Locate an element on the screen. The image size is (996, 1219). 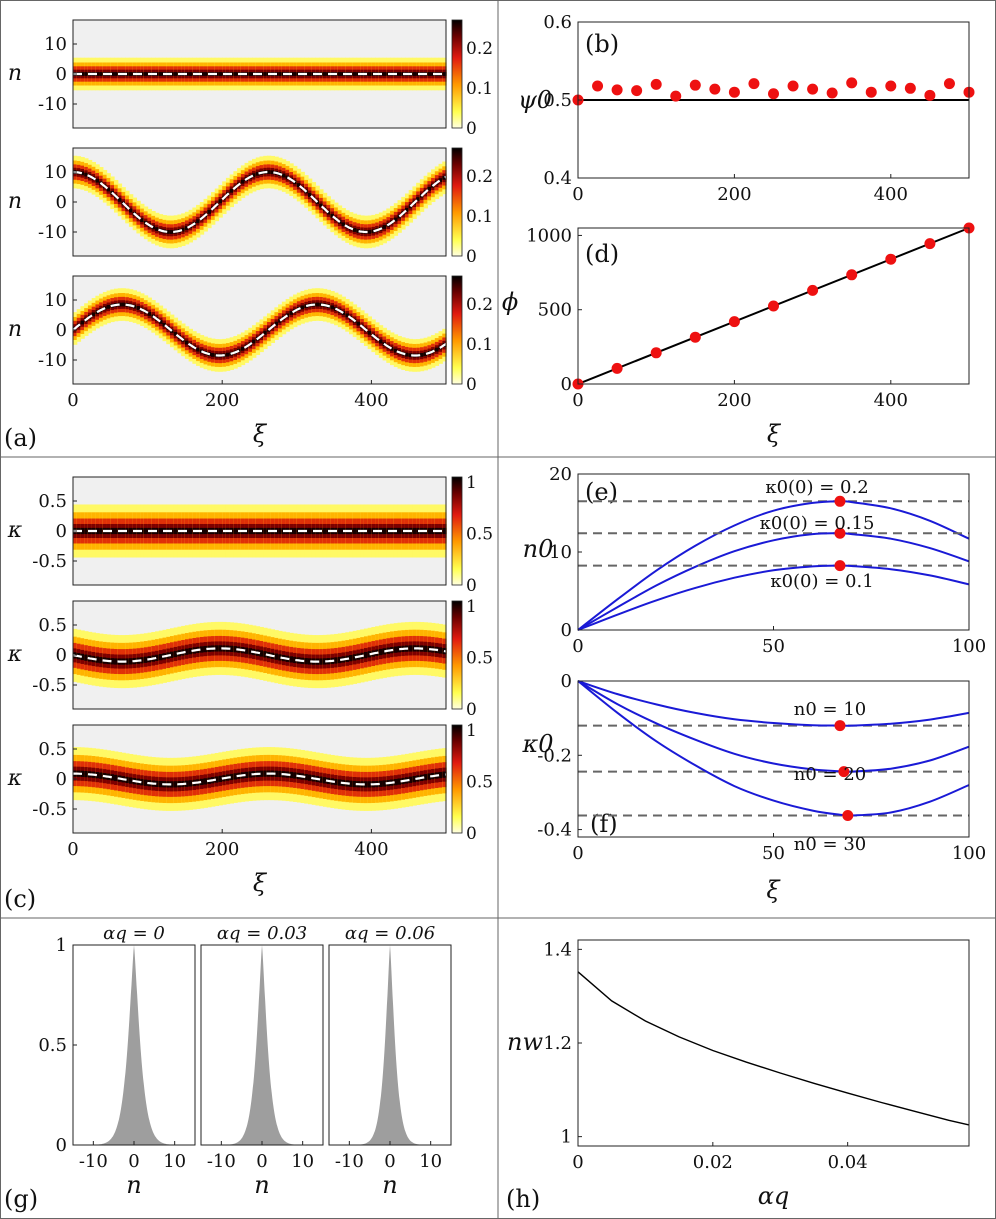
panel-b-xtick-ticklabel-2: 400 is located at coordinates (891, 194).